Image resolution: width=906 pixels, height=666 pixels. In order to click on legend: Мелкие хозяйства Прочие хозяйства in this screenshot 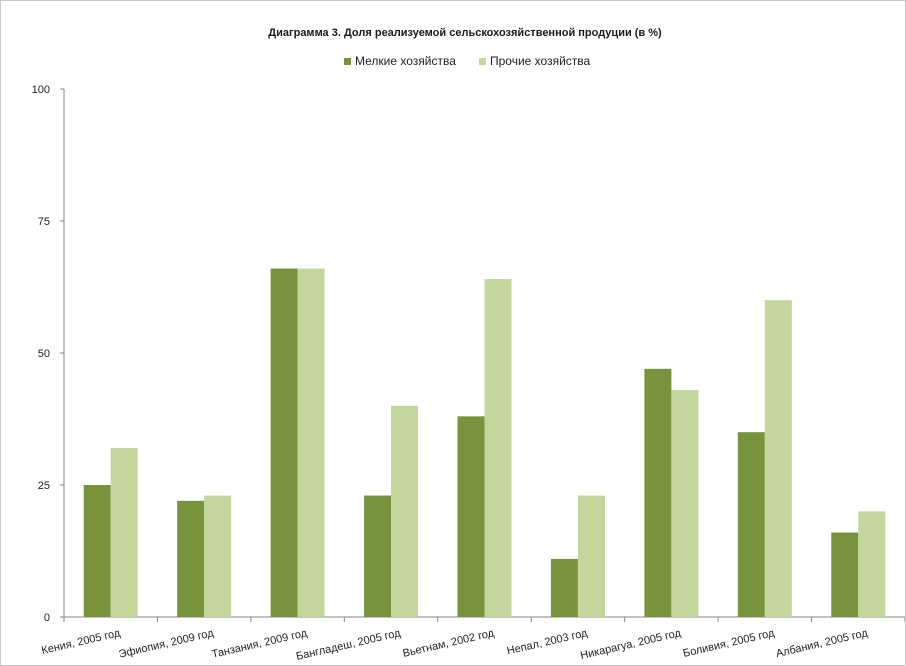, I will do `click(467, 61)`.